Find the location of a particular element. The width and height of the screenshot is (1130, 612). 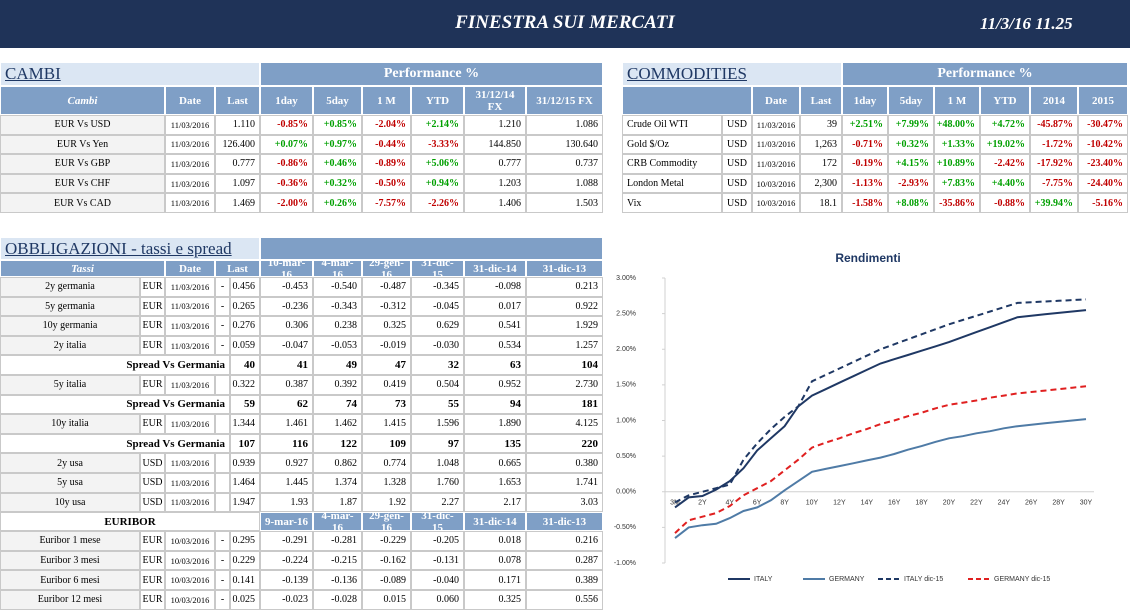

table-cell: +48.00% is located at coordinates (957, 125).